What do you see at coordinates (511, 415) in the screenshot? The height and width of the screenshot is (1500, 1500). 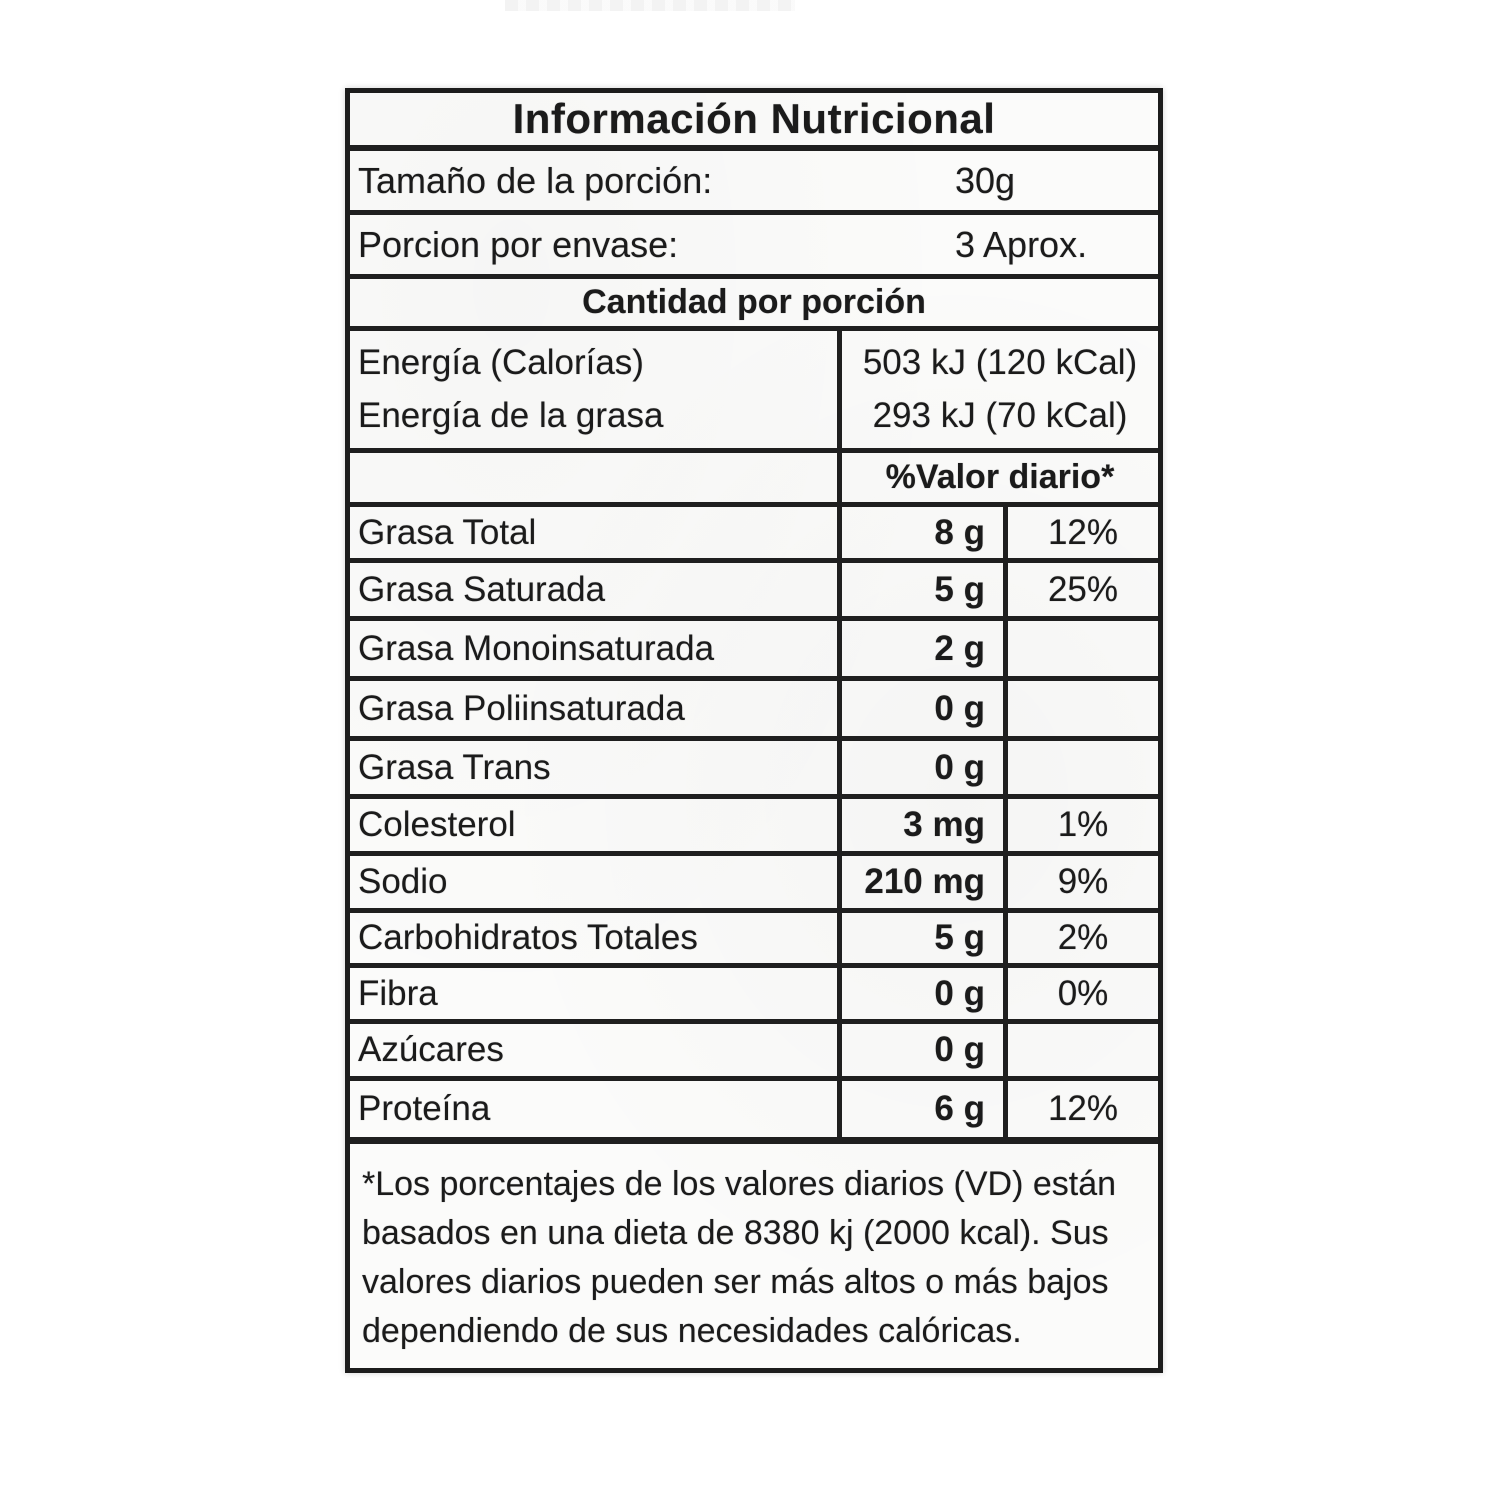 I see `energy-fat-label: Energía de la grasa` at bounding box center [511, 415].